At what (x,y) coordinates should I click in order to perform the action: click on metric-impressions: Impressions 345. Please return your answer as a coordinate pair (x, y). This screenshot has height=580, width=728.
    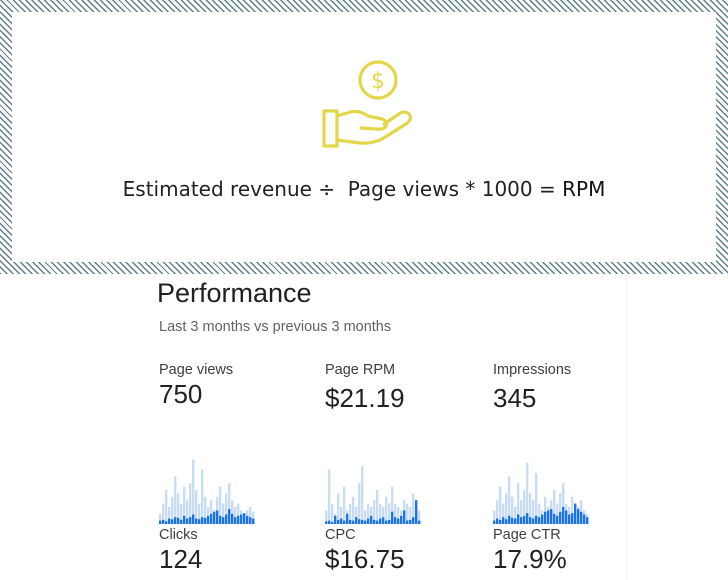
    Looking at the image, I should click on (532, 388).